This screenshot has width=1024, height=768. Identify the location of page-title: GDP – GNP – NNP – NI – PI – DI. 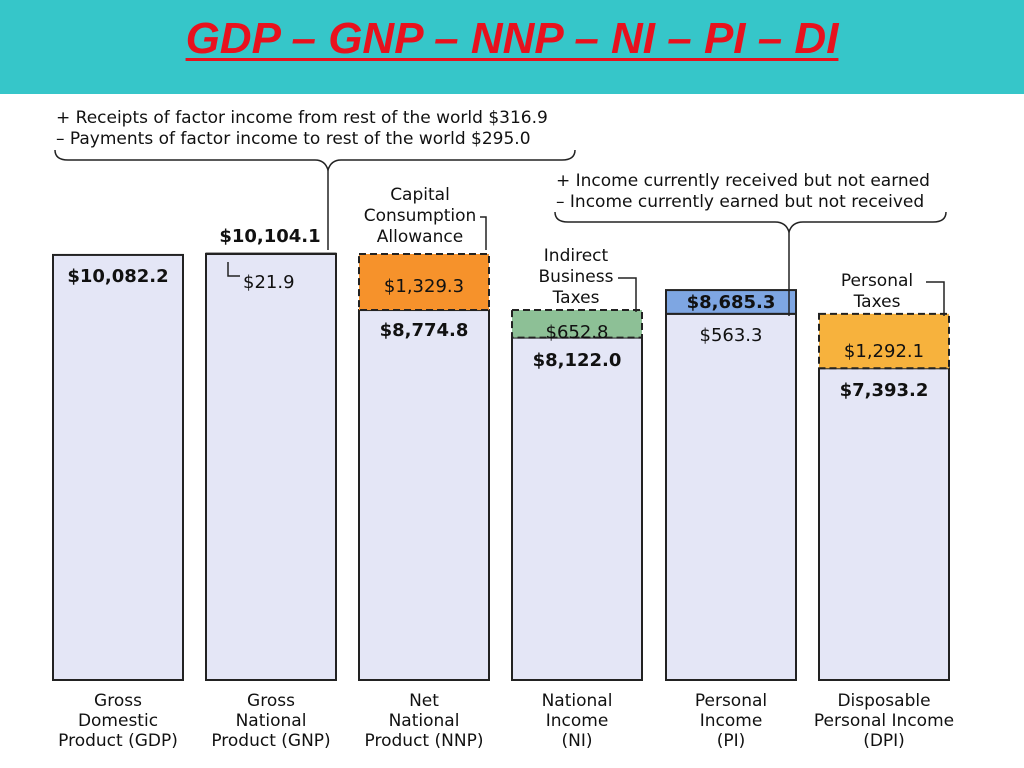
(512, 38).